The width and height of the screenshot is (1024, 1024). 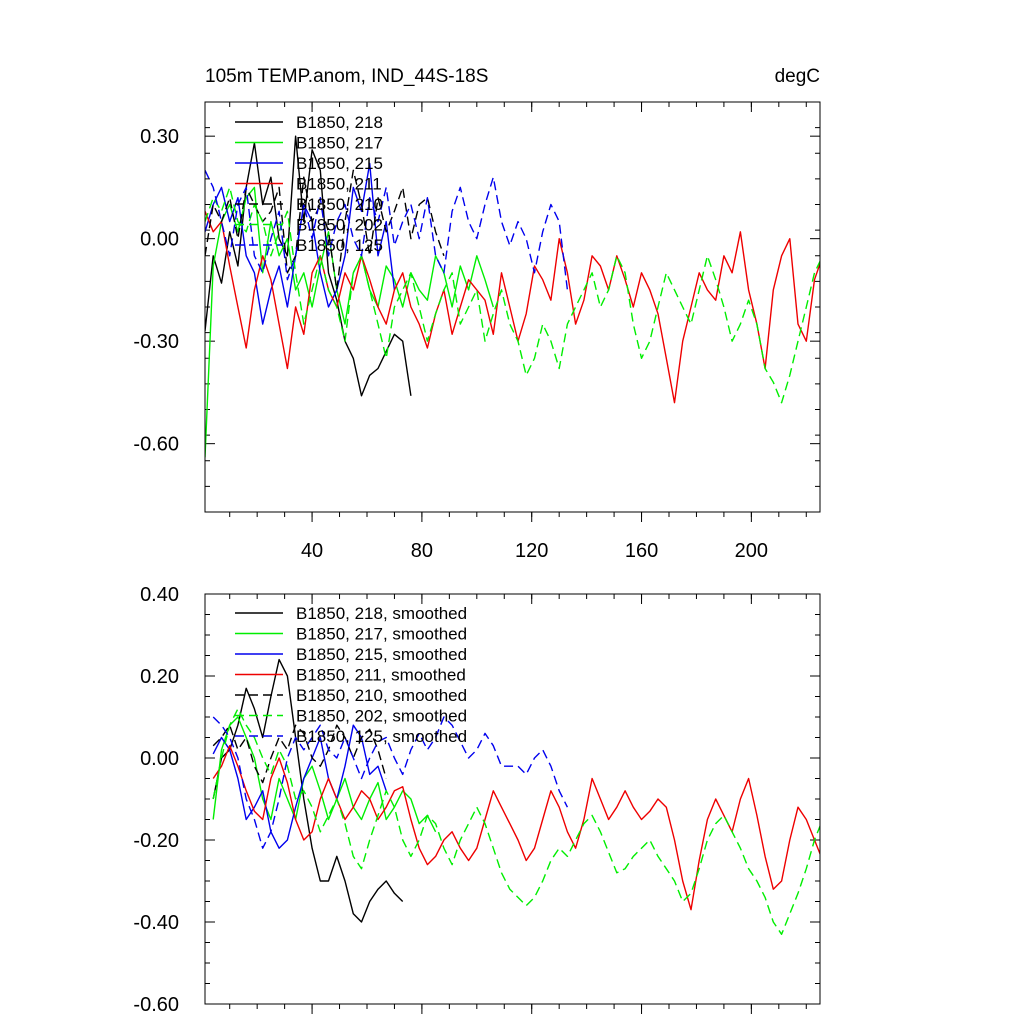 What do you see at coordinates (641, 551) in the screenshot?
I see `x-tick-label: 160` at bounding box center [641, 551].